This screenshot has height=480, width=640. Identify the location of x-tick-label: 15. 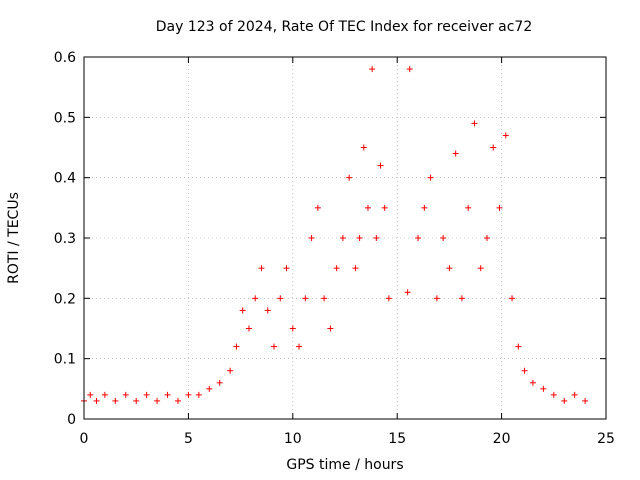
(397, 439).